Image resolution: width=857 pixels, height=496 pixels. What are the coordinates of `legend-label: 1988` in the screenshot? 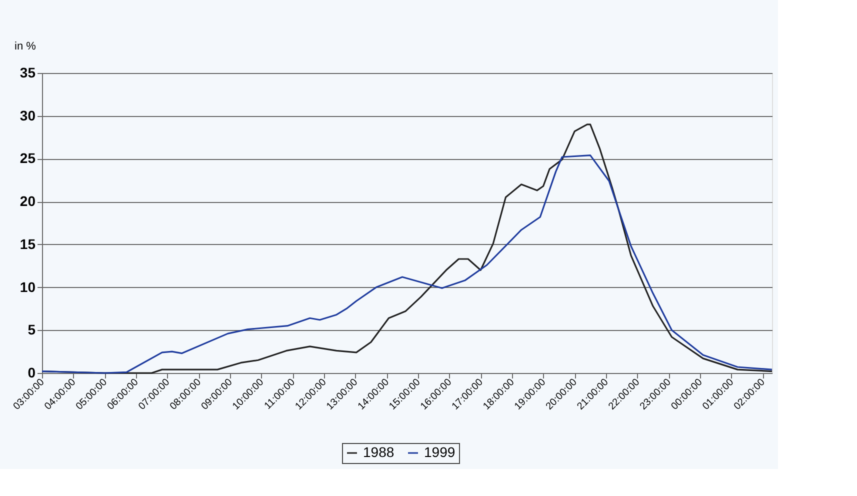 It's located at (378, 452).